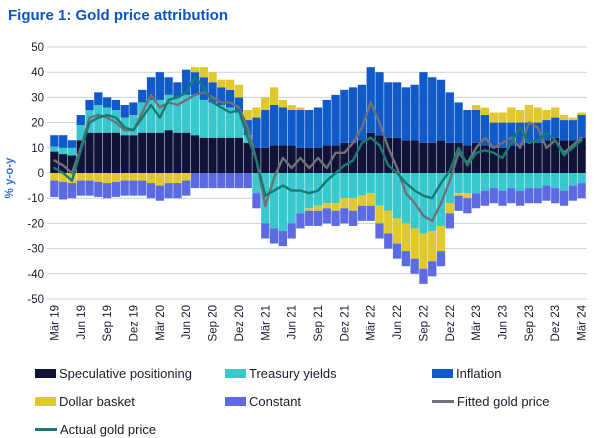 This screenshot has width=602, height=438. What do you see at coordinates (35, 250) in the screenshot?
I see `svg-text: -30` at bounding box center [35, 250].